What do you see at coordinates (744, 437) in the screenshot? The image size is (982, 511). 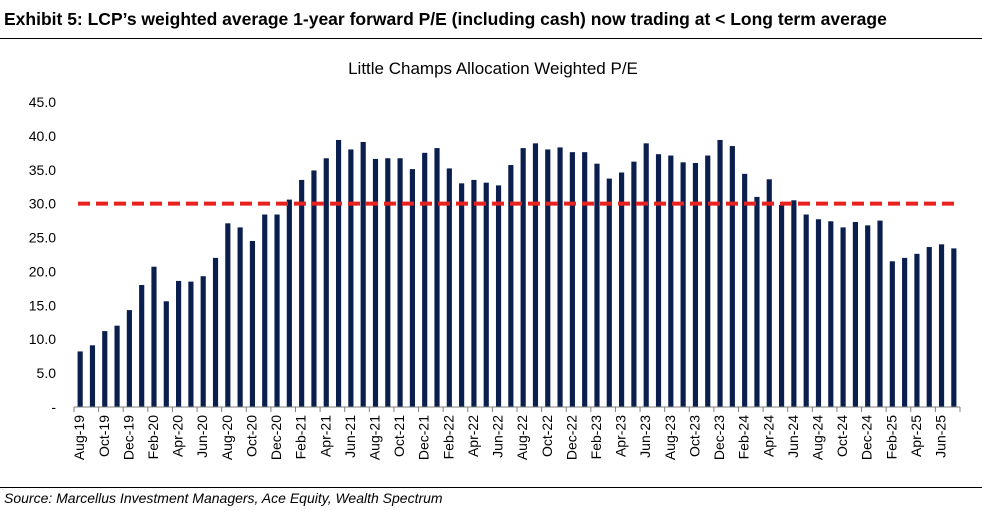 I see `x-tick-label: Feb-24` at bounding box center [744, 437].